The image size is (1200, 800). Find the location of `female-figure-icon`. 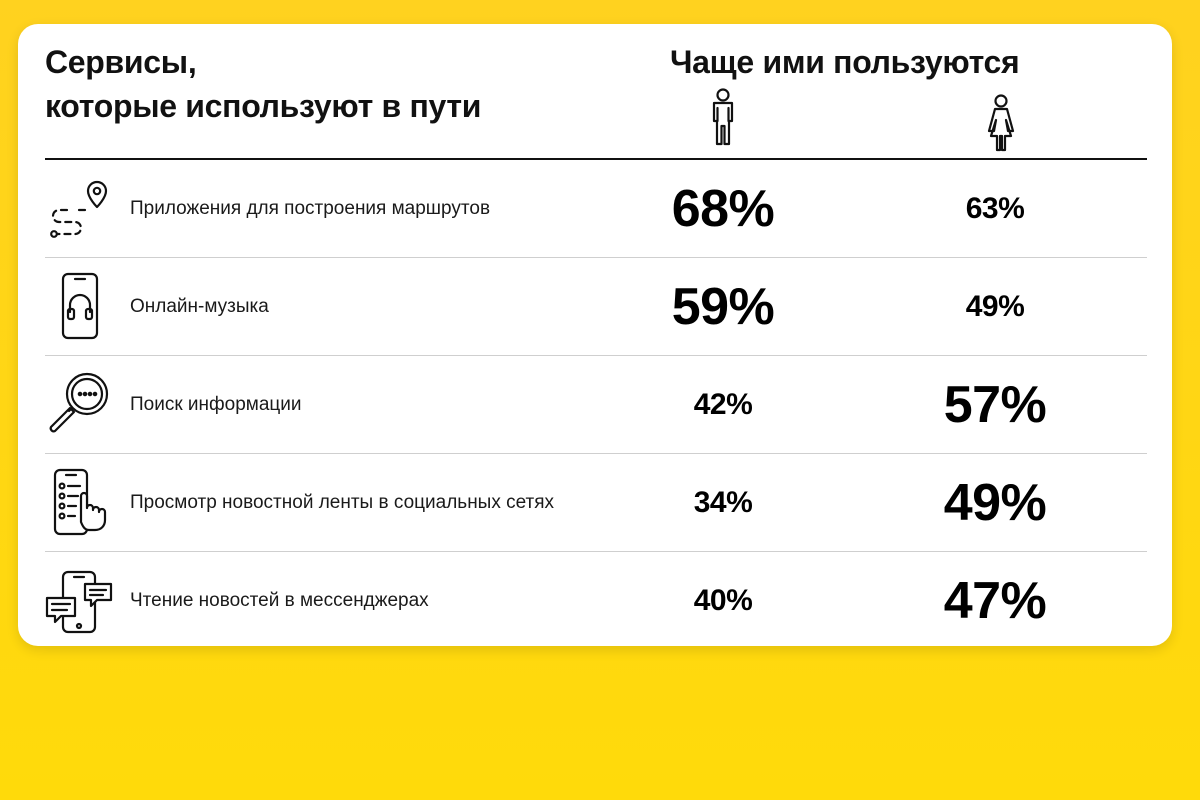

female-figure-icon is located at coordinates (1001, 123).